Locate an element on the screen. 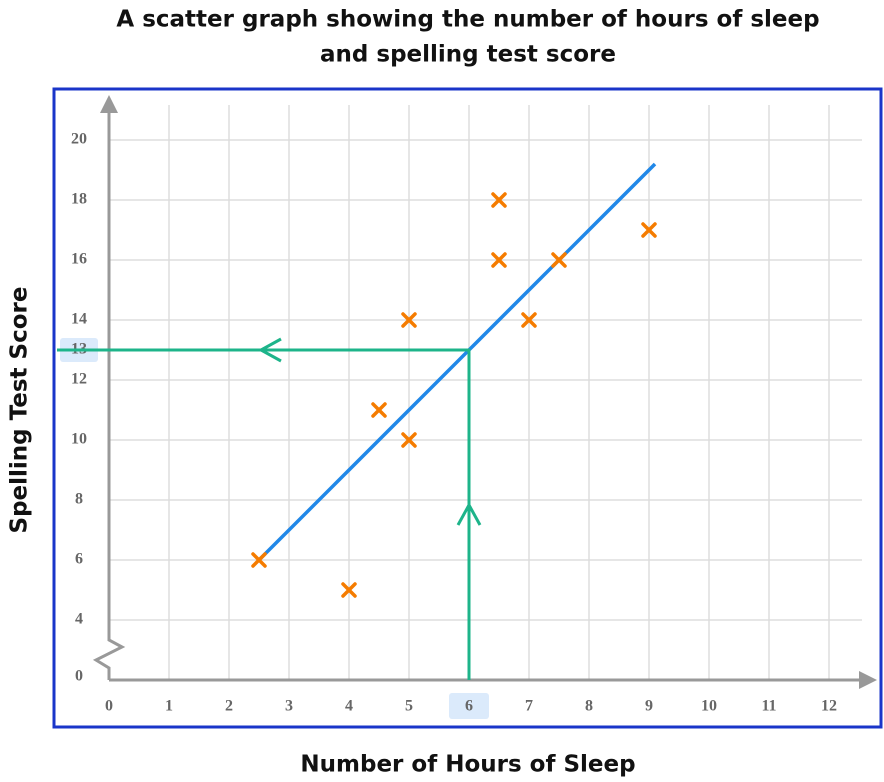  x-tick-label: 3 is located at coordinates (289, 706).